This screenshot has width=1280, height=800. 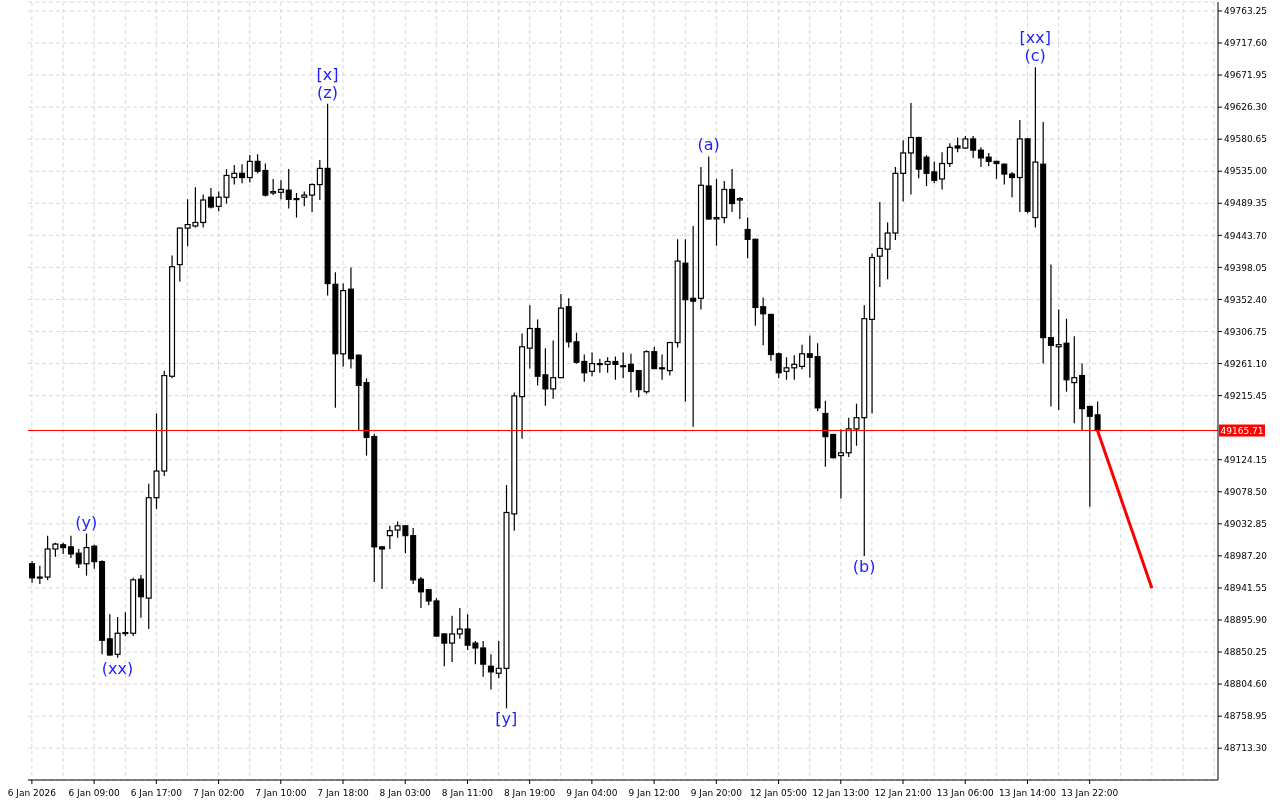 What do you see at coordinates (1245, 588) in the screenshot?
I see `y-tick-label: 48941.55` at bounding box center [1245, 588].